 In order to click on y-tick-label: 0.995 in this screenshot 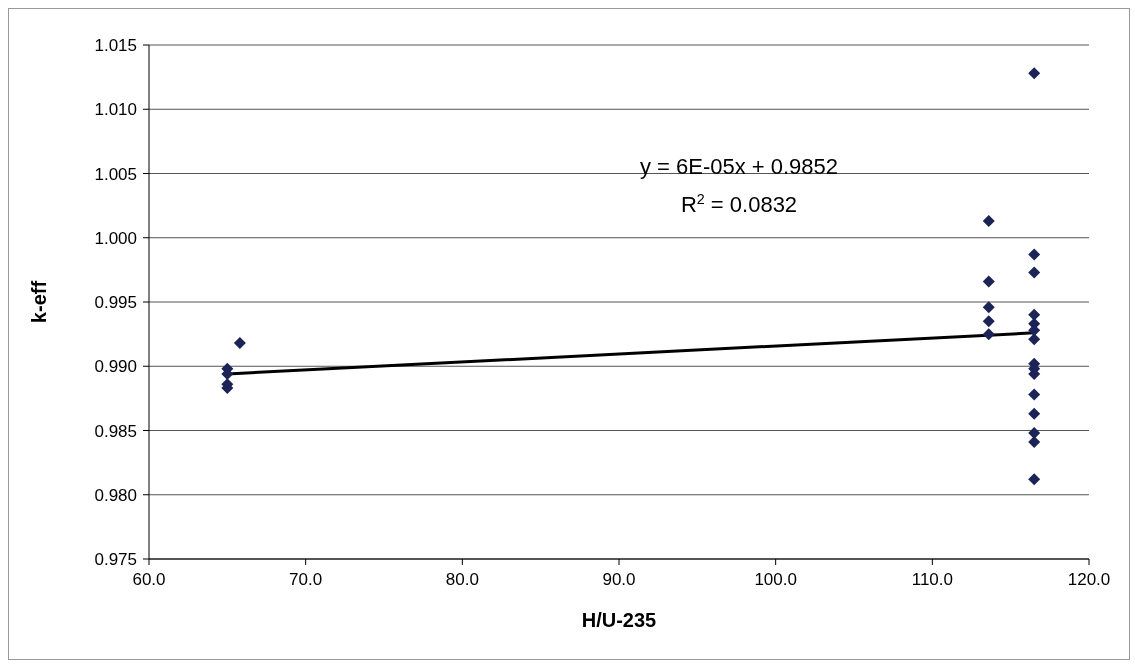, I will do `click(115, 303)`.